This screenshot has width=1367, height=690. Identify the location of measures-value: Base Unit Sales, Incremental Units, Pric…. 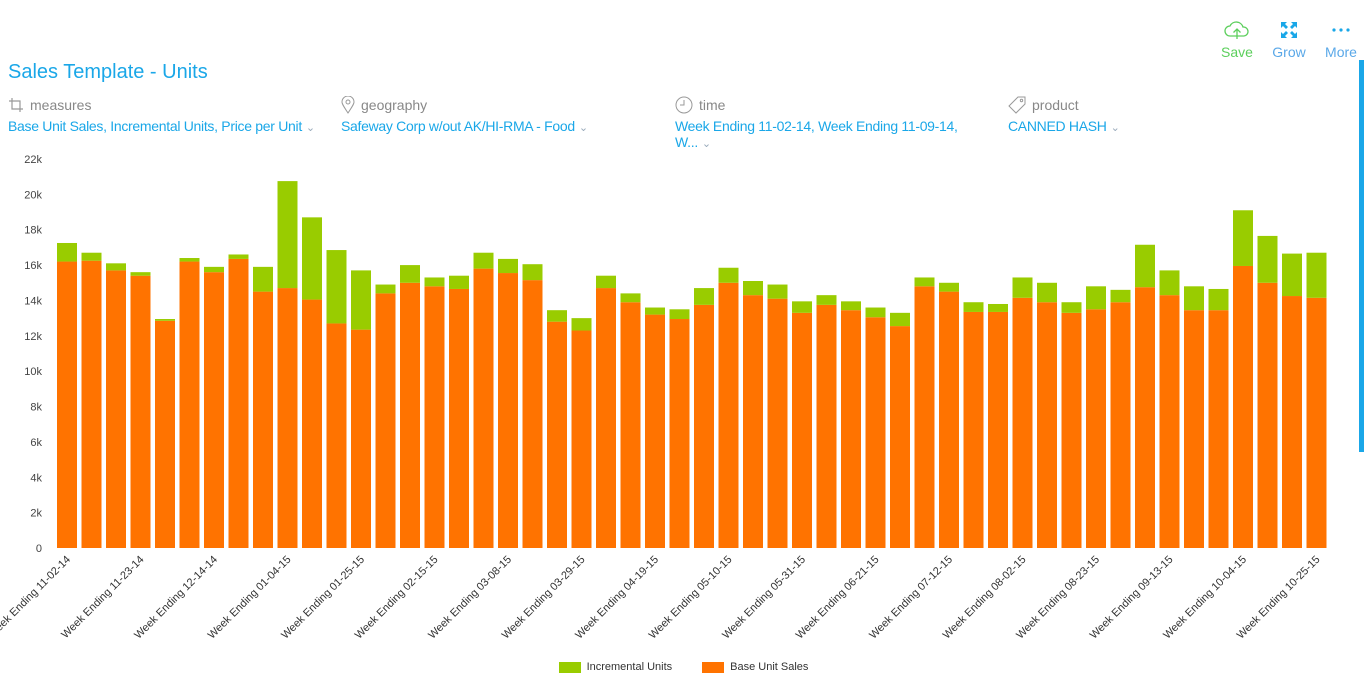
(155, 126).